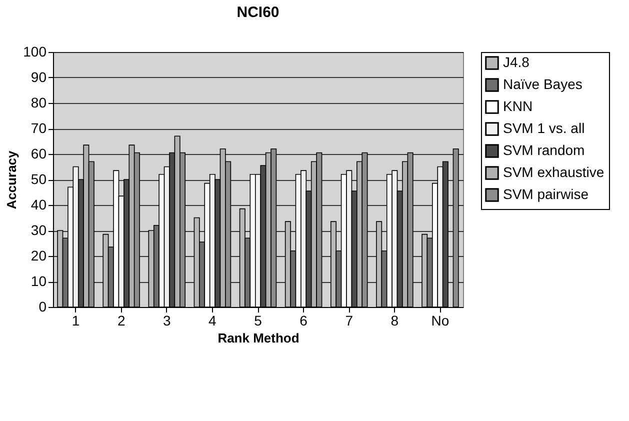  Describe the element at coordinates (38, 77) in the screenshot. I see `y-tick-label: 90` at that location.